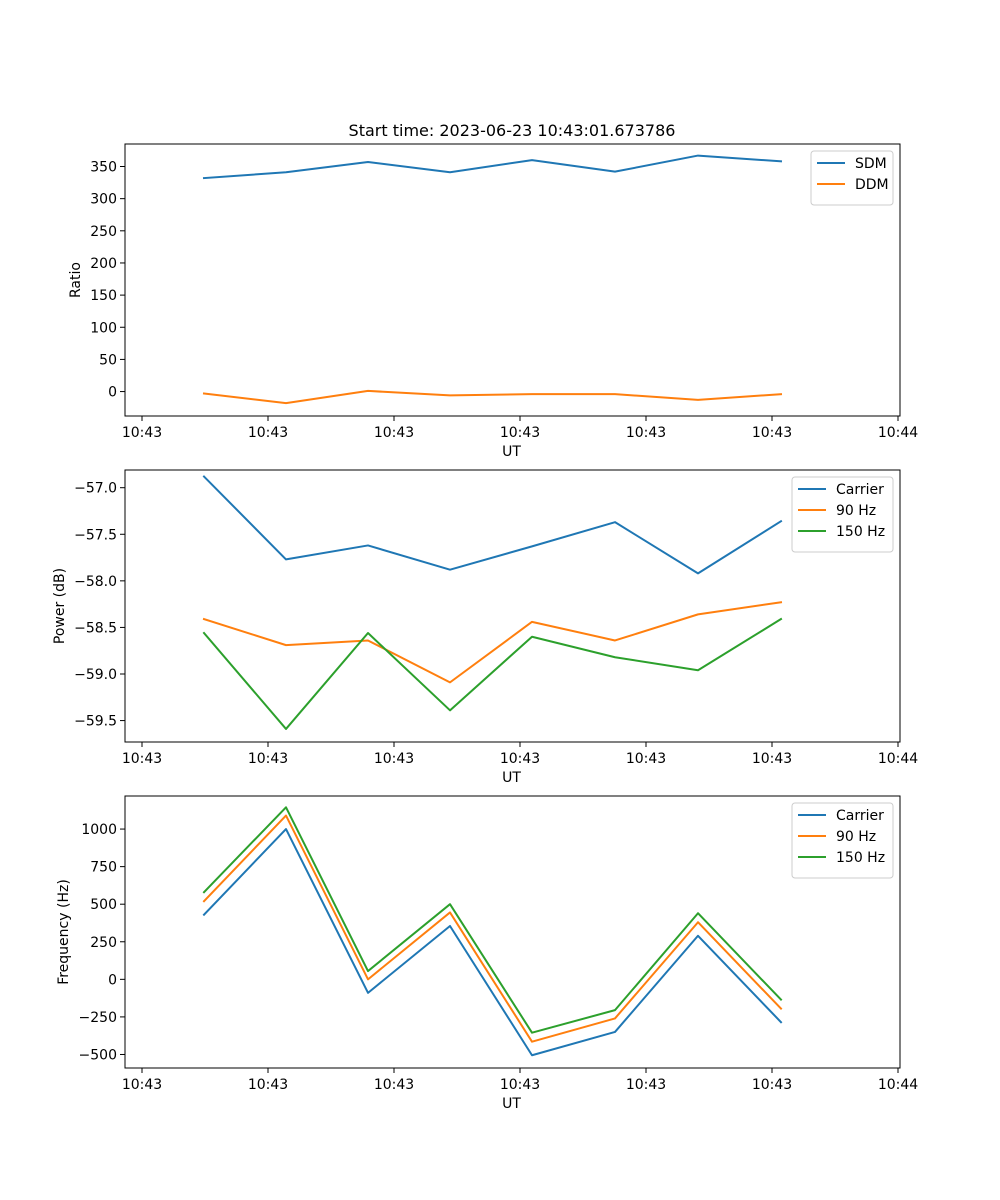  I want to click on legend: SDM DDM, so click(852, 178).